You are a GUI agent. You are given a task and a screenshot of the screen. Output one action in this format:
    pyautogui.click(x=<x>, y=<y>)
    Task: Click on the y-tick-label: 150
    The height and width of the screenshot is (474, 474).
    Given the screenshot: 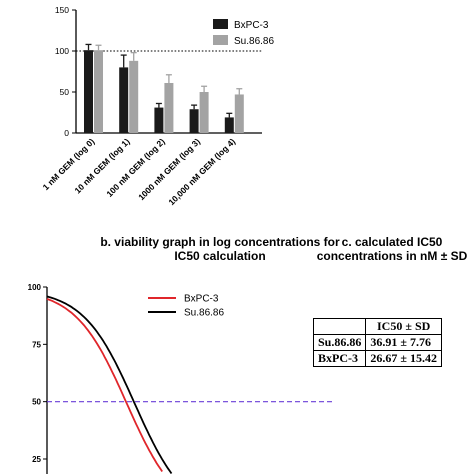 What is the action you would take?
    pyautogui.click(x=62, y=10)
    